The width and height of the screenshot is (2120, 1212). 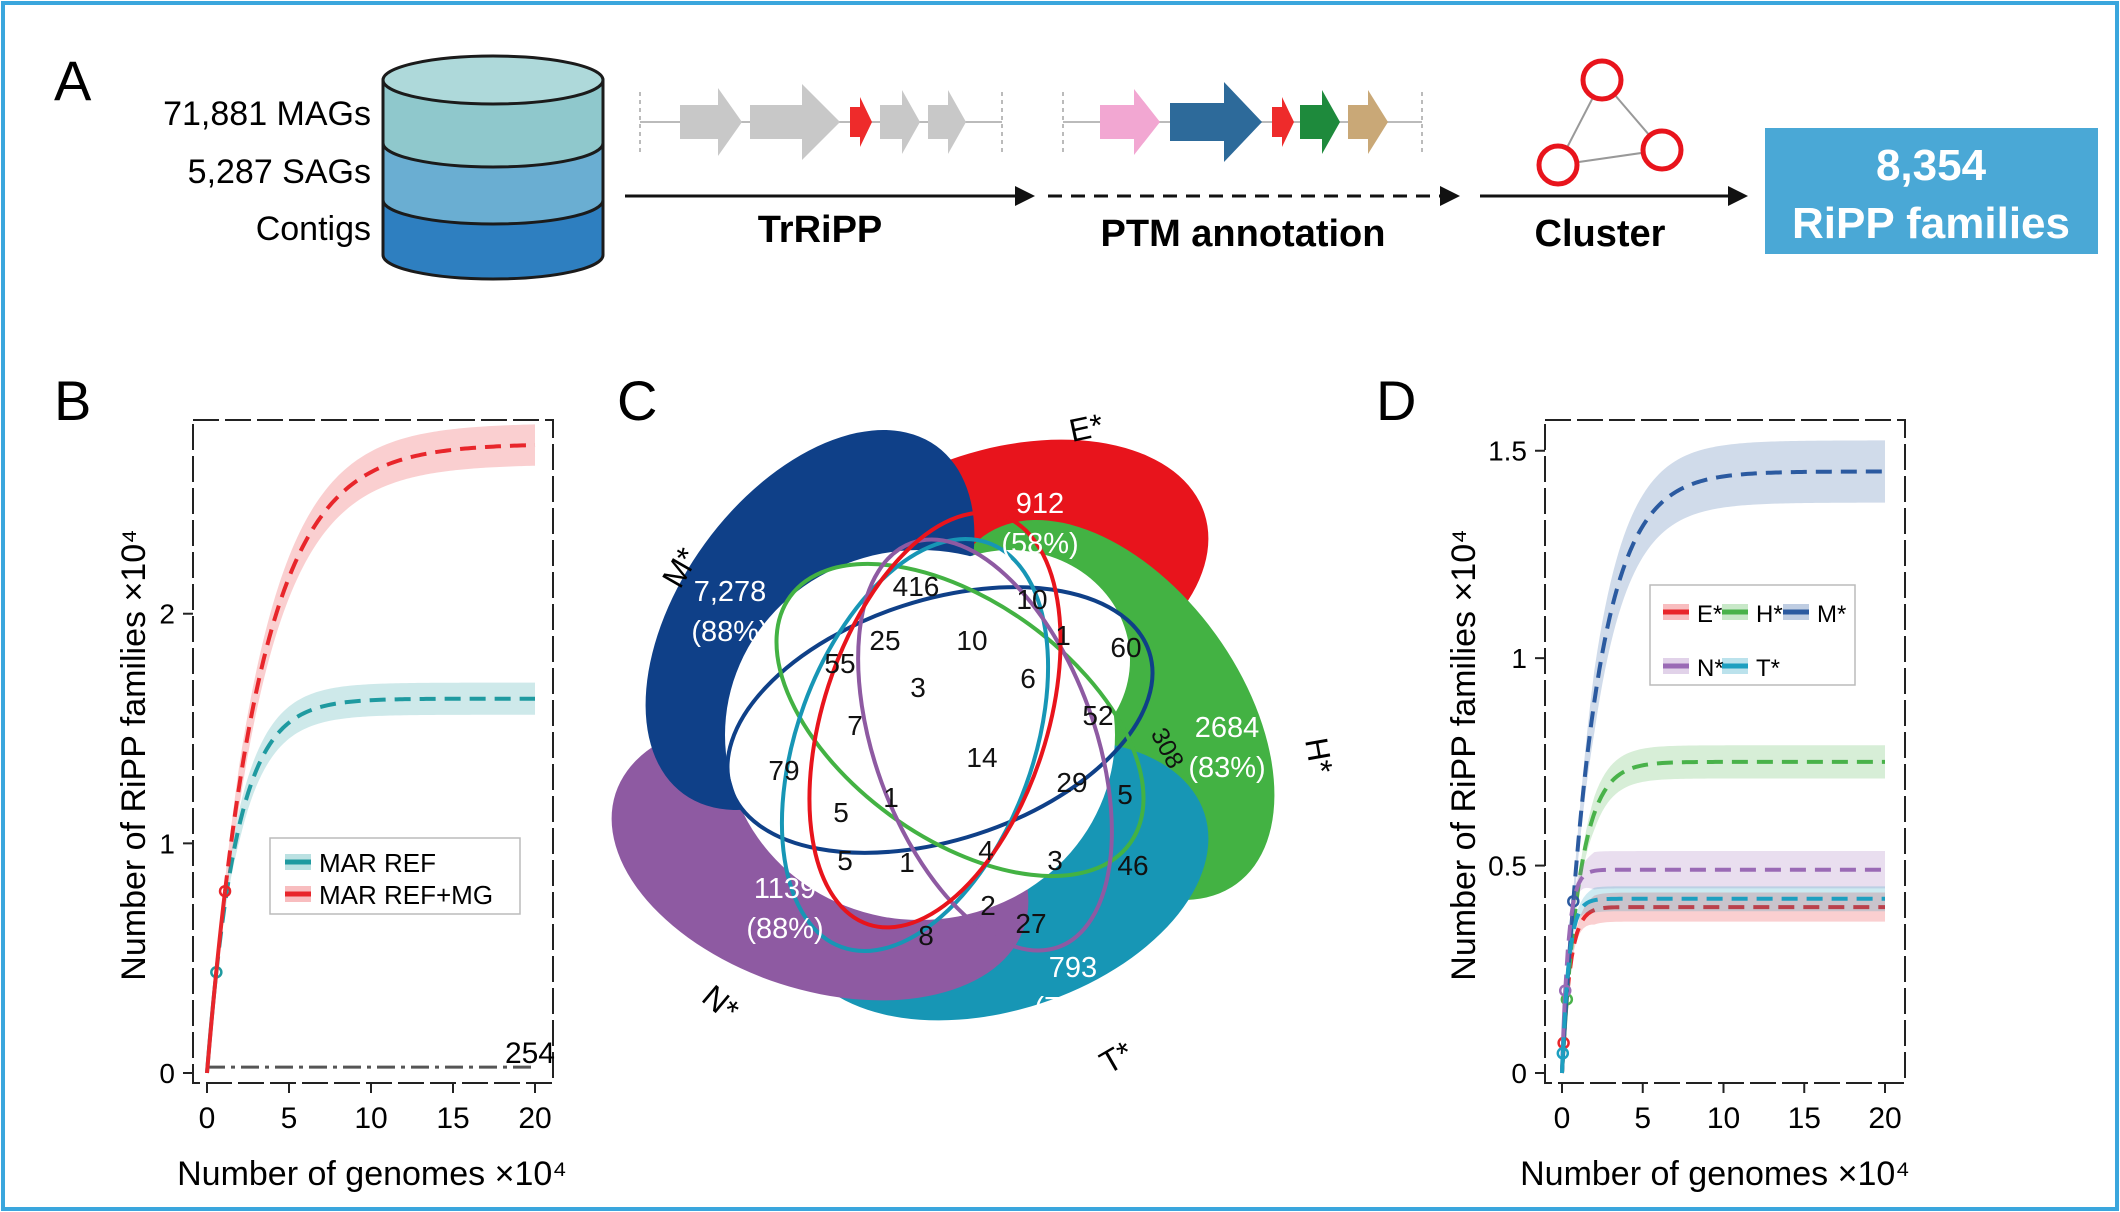 What do you see at coordinates (783, 770) in the screenshot?
I see `venn-count: 79` at bounding box center [783, 770].